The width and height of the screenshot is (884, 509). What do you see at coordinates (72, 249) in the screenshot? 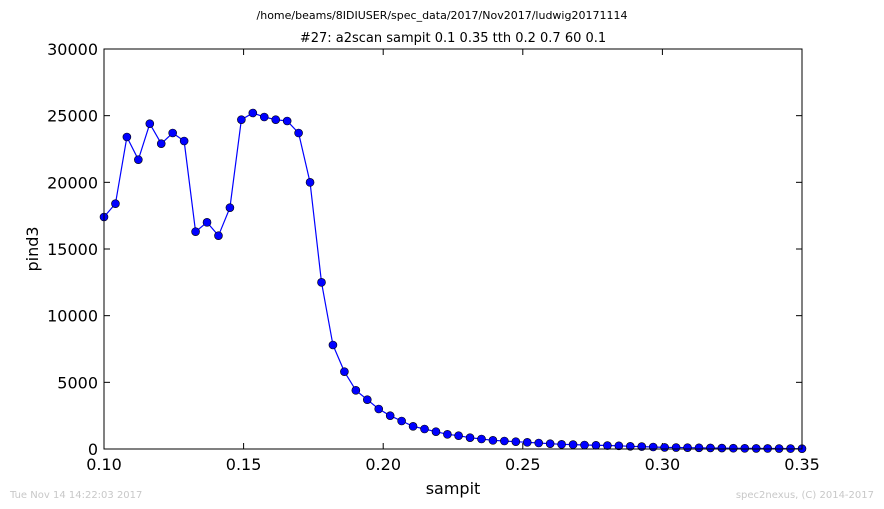
I see `y-tick-label: 15000` at bounding box center [72, 249].